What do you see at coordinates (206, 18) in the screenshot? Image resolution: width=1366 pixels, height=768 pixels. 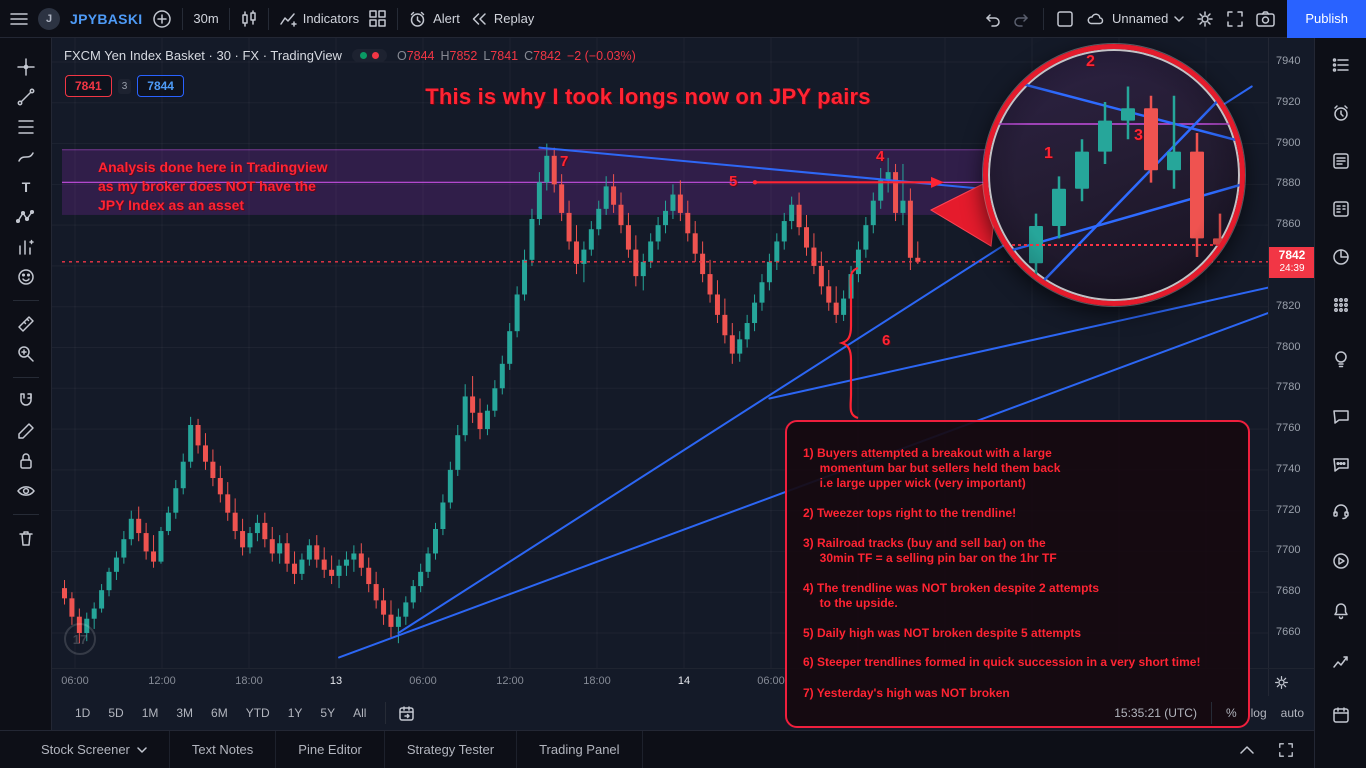 I see `interval-button: 30m` at bounding box center [206, 18].